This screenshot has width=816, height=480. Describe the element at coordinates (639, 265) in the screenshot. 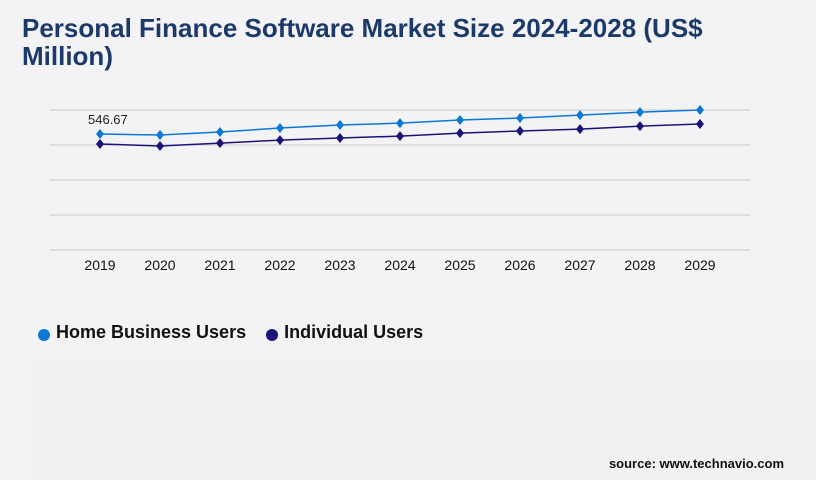

I see `x-tick-label: 2028` at that location.